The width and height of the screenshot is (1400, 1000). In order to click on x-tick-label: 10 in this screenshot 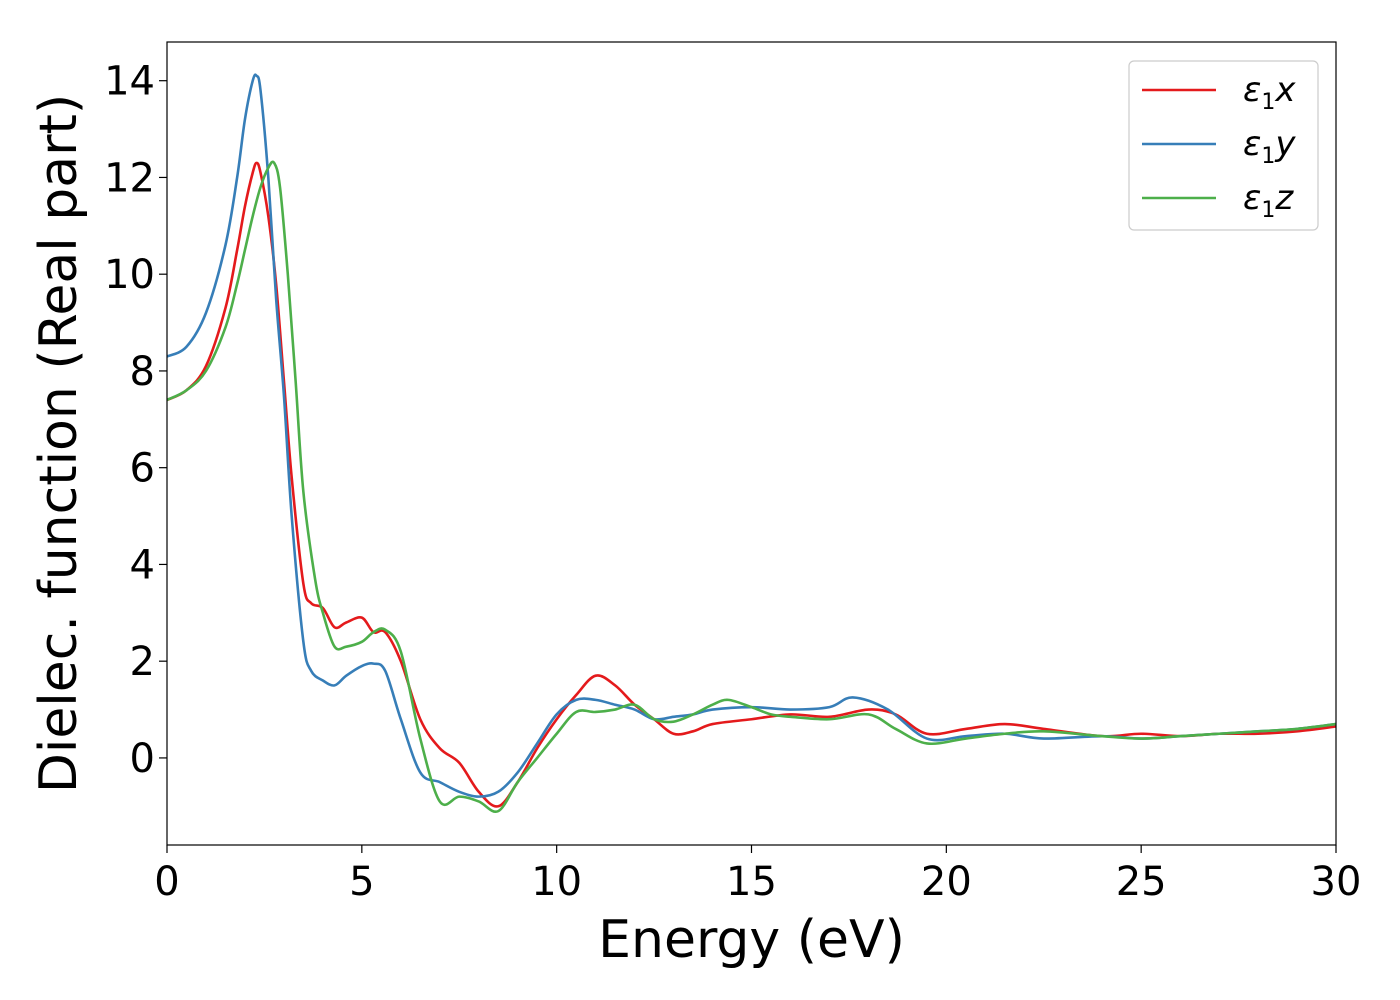, I will do `click(556, 882)`.